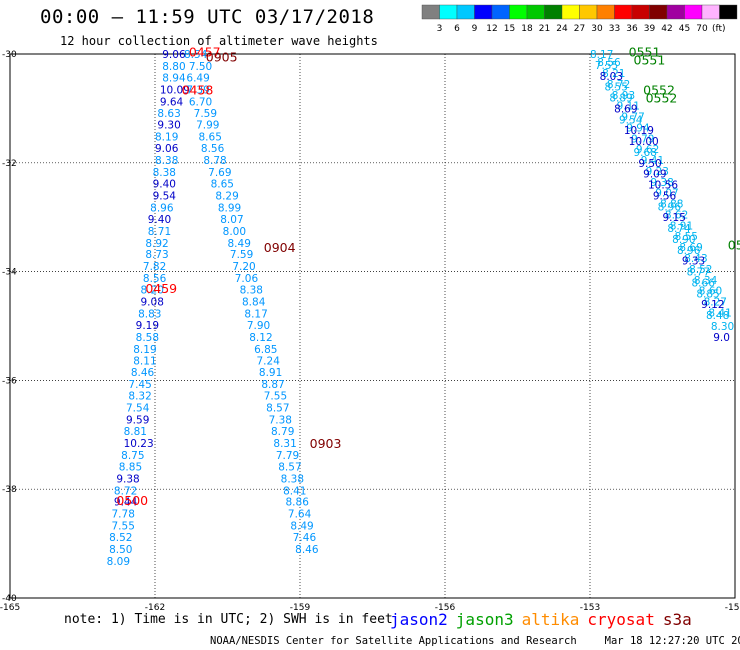 The width and height of the screenshot is (740, 650). Describe the element at coordinates (275, 397) in the screenshot. I see `swh-value-track-mid: 7.55` at that location.